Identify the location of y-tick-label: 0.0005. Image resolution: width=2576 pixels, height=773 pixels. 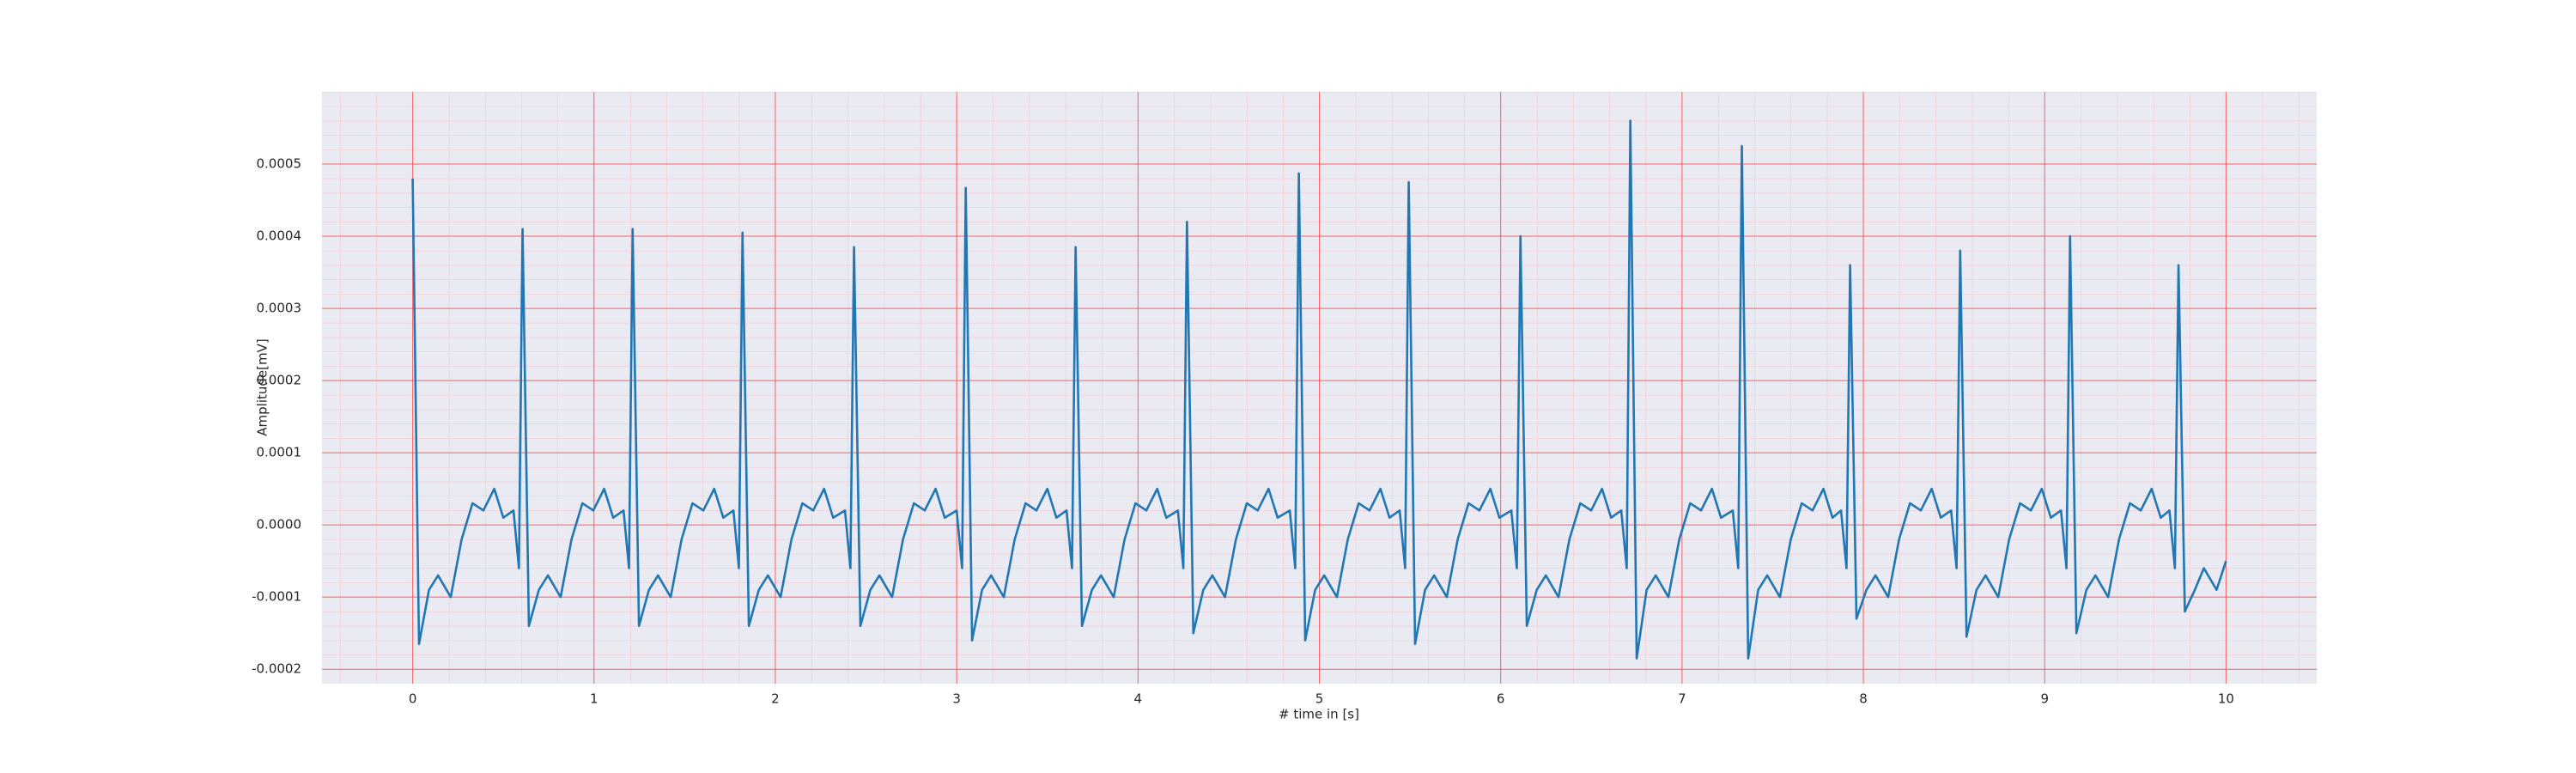
(280, 164).